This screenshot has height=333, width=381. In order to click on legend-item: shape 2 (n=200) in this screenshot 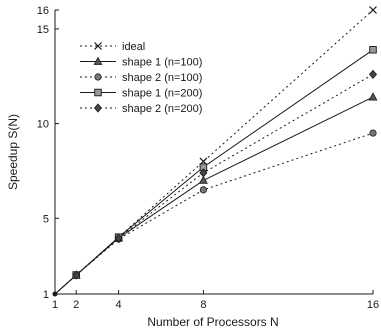, I will do `click(141, 109)`.